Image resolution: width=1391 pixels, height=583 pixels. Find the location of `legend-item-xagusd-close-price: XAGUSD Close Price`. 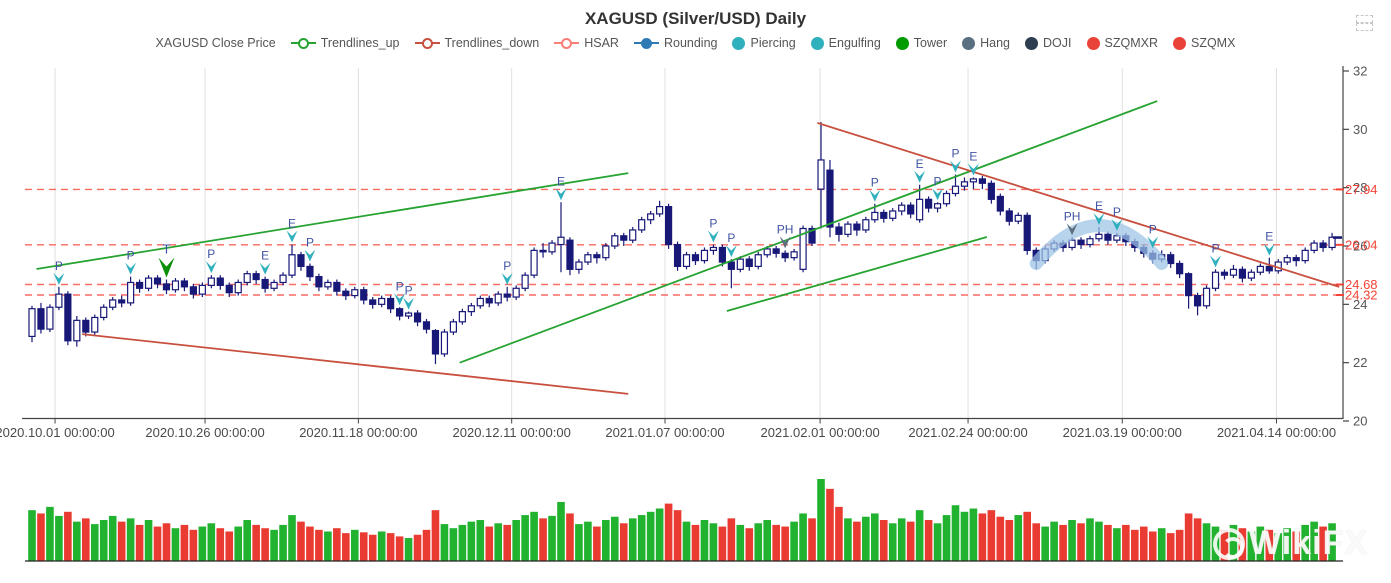

legend-item-xagusd-close-price: XAGUSD Close Price is located at coordinates (216, 43).